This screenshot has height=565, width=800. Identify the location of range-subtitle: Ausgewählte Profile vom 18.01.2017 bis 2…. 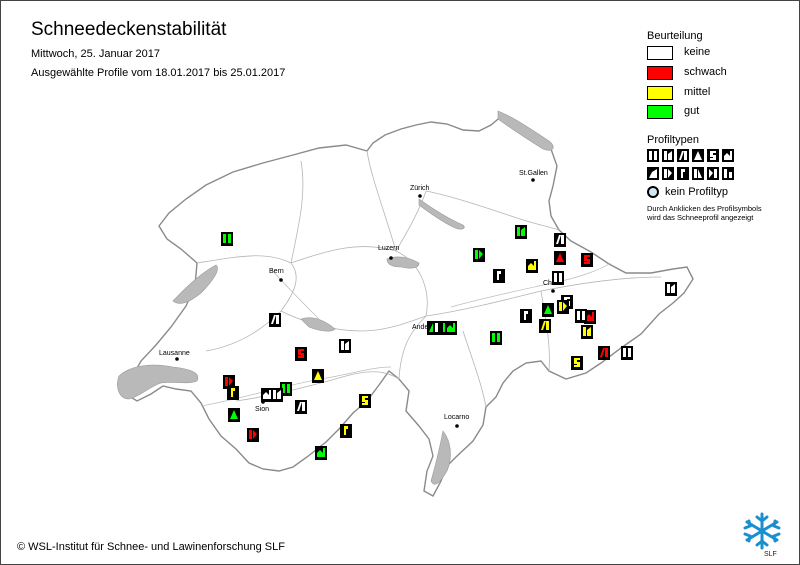
(158, 73).